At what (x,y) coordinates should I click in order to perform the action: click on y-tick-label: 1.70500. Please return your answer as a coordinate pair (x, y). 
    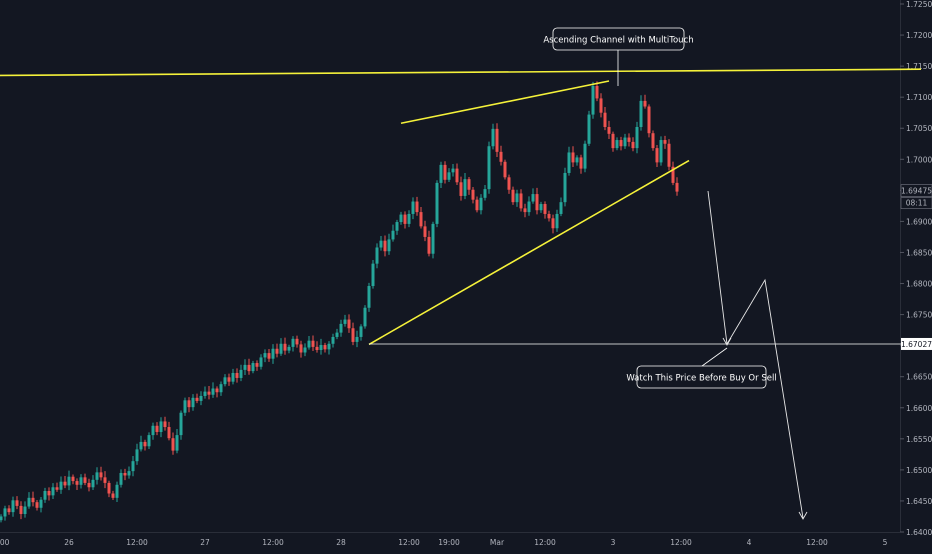
    Looking at the image, I should click on (919, 128).